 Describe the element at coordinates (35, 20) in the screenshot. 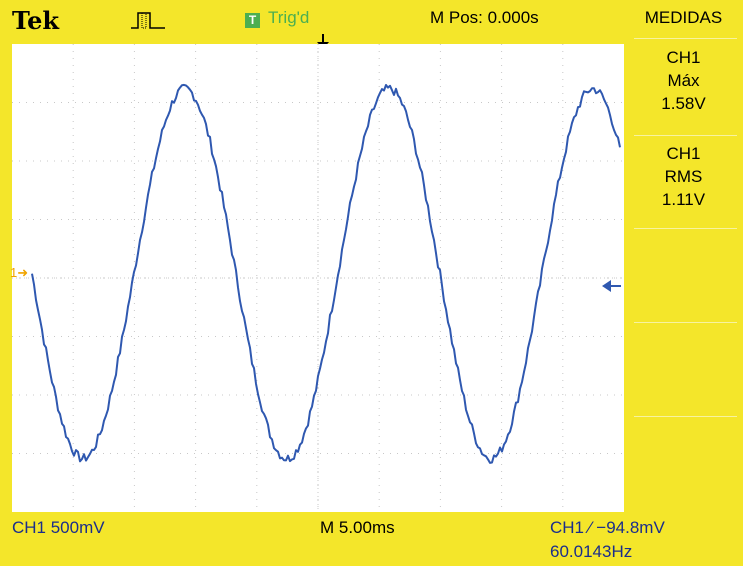

I see `brand-logo: Tek` at that location.